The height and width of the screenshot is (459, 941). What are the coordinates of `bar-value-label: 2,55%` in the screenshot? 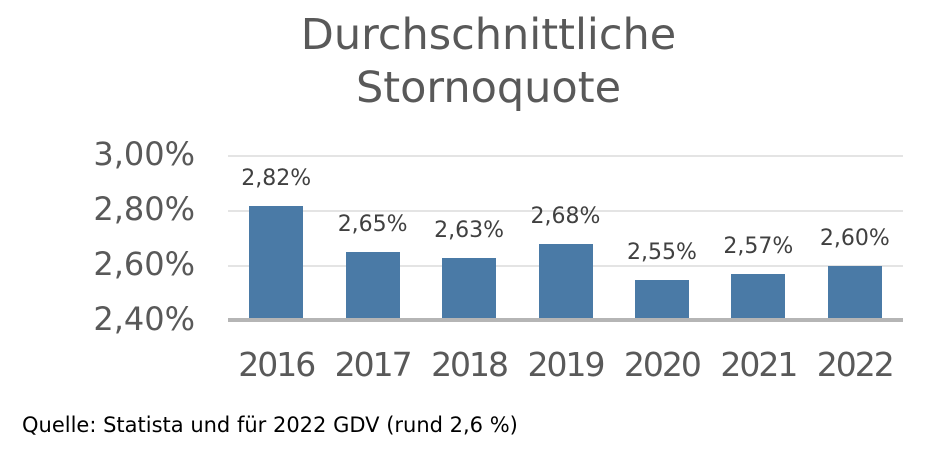 It's located at (661, 252).